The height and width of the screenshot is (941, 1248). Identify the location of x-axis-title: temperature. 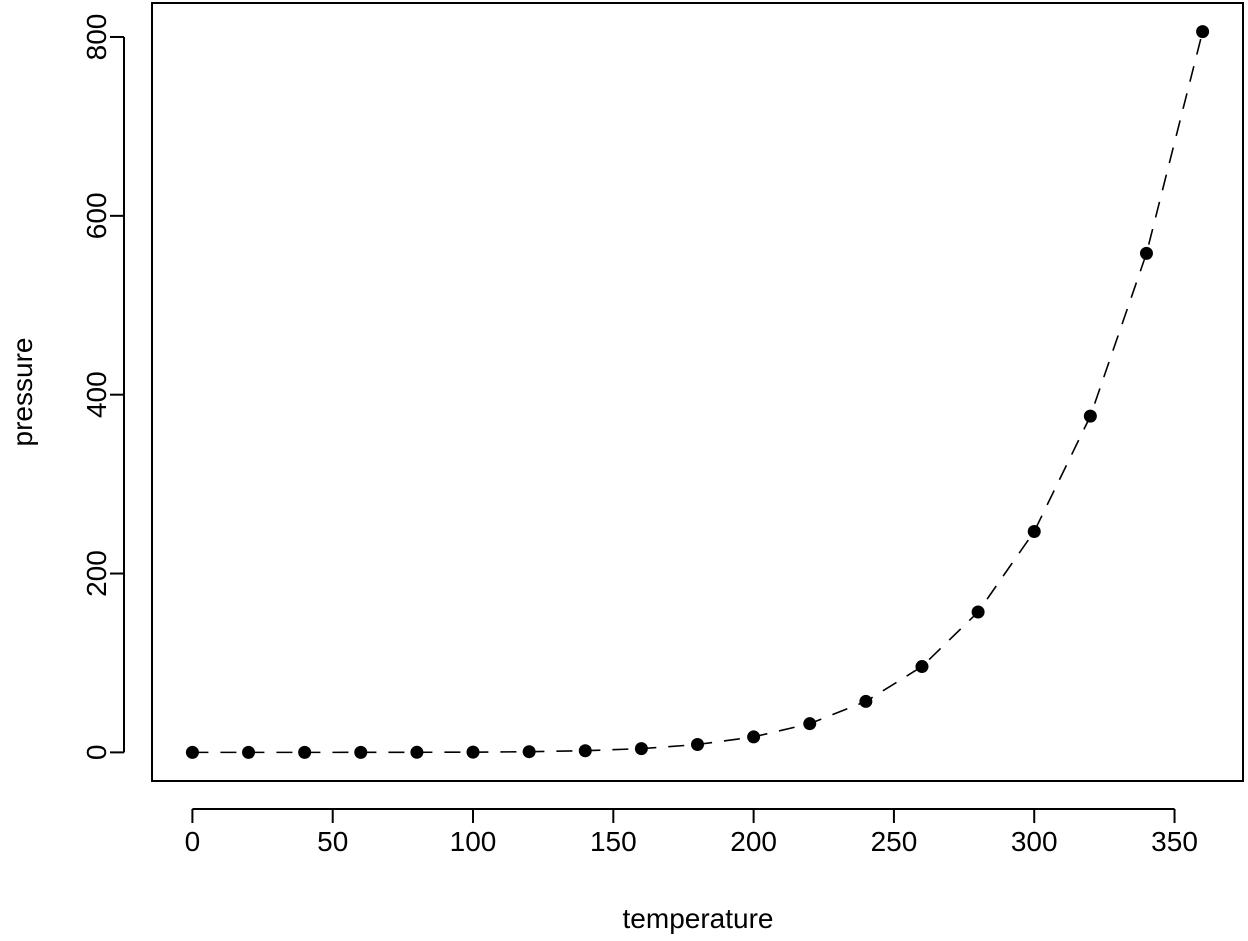
(698, 918).